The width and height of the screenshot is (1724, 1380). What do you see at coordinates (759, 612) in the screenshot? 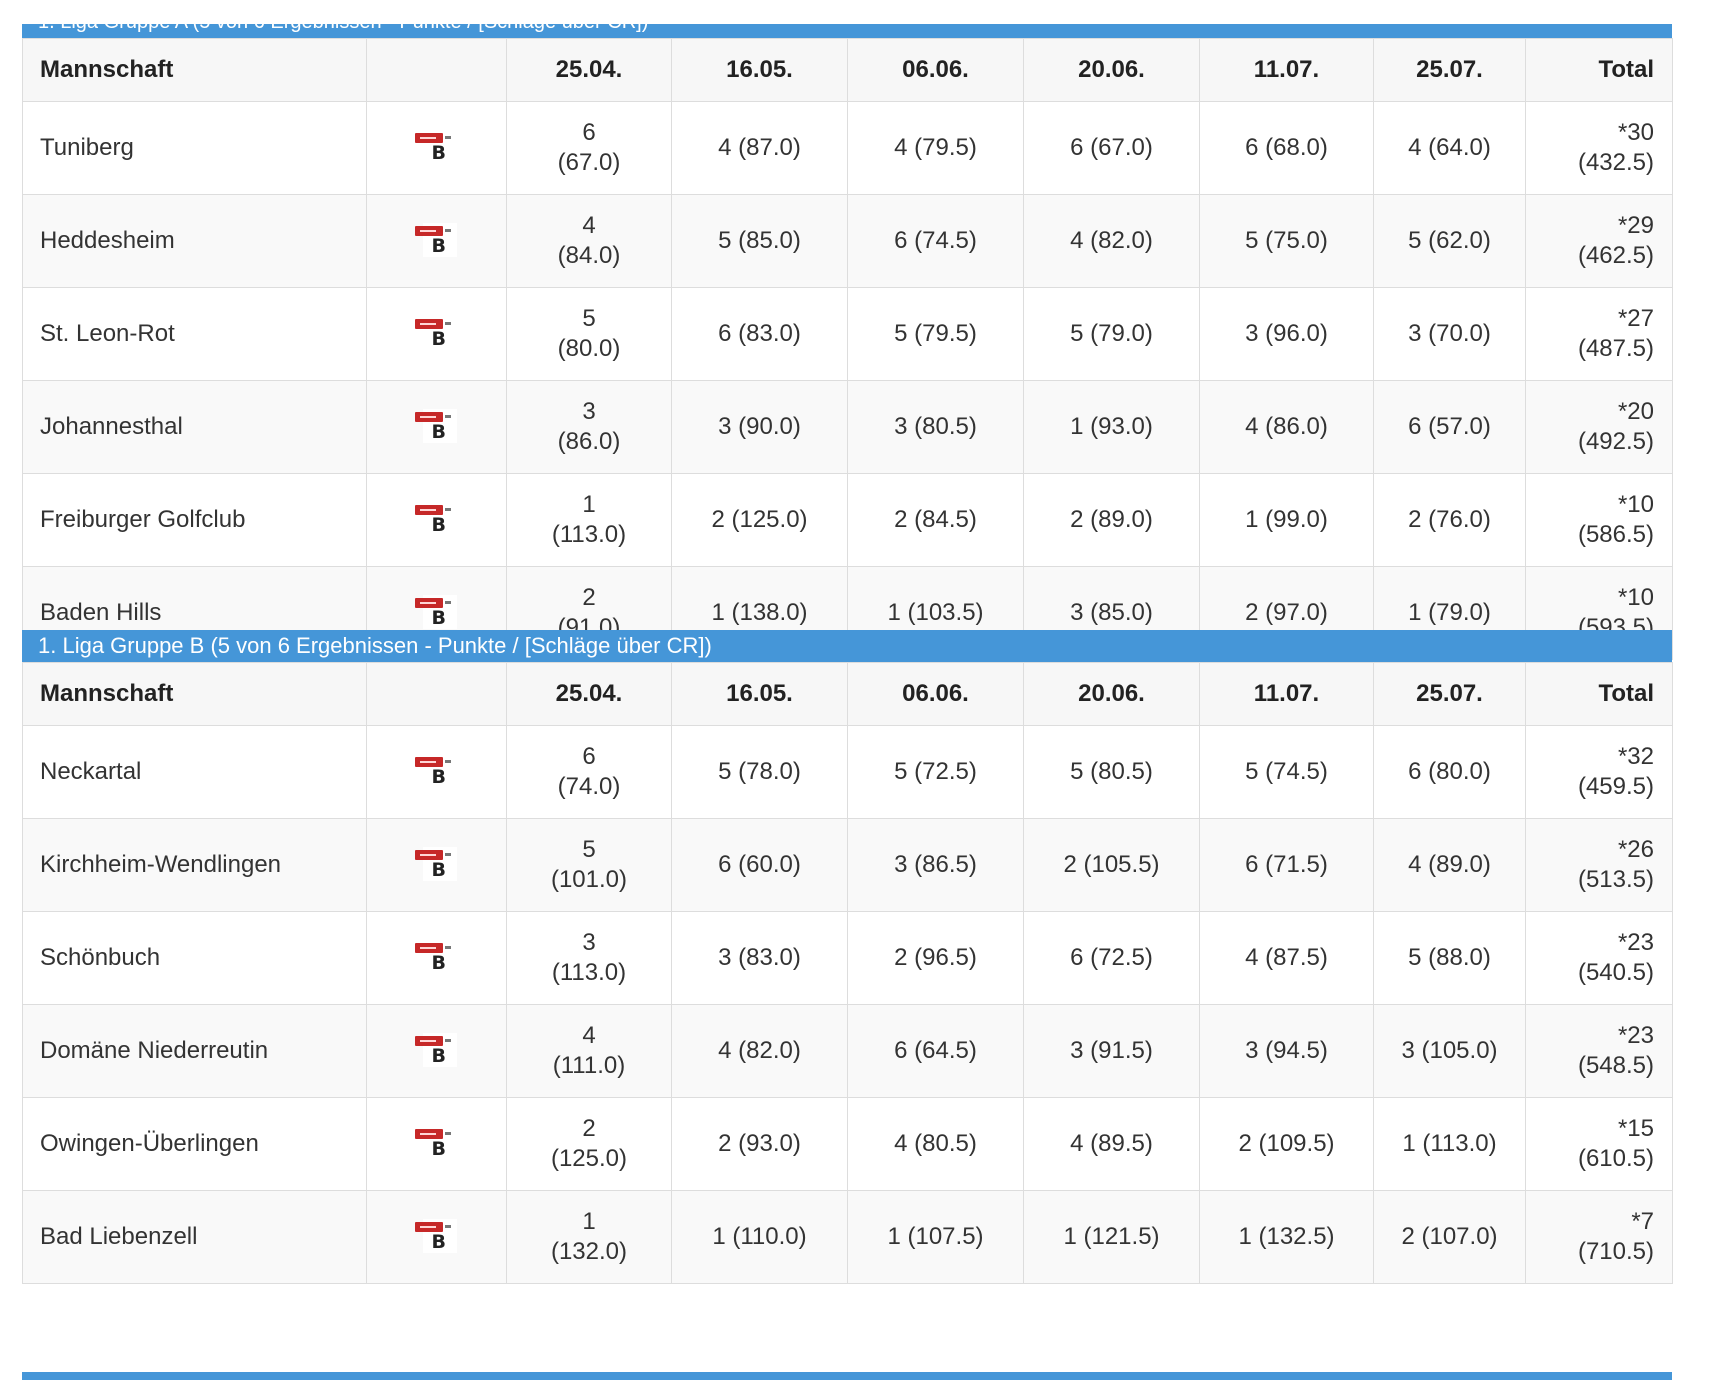
I see `score-value: 1 (138.0)` at bounding box center [759, 612].